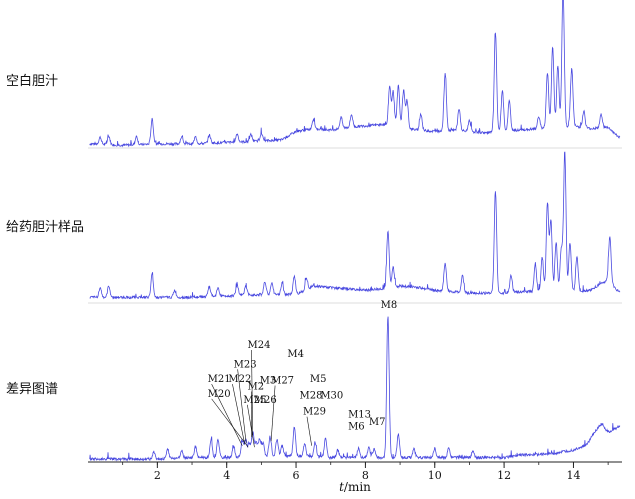 The image size is (635, 499). Describe the element at coordinates (157, 475) in the screenshot. I see `x-tick-label: 2` at that location.